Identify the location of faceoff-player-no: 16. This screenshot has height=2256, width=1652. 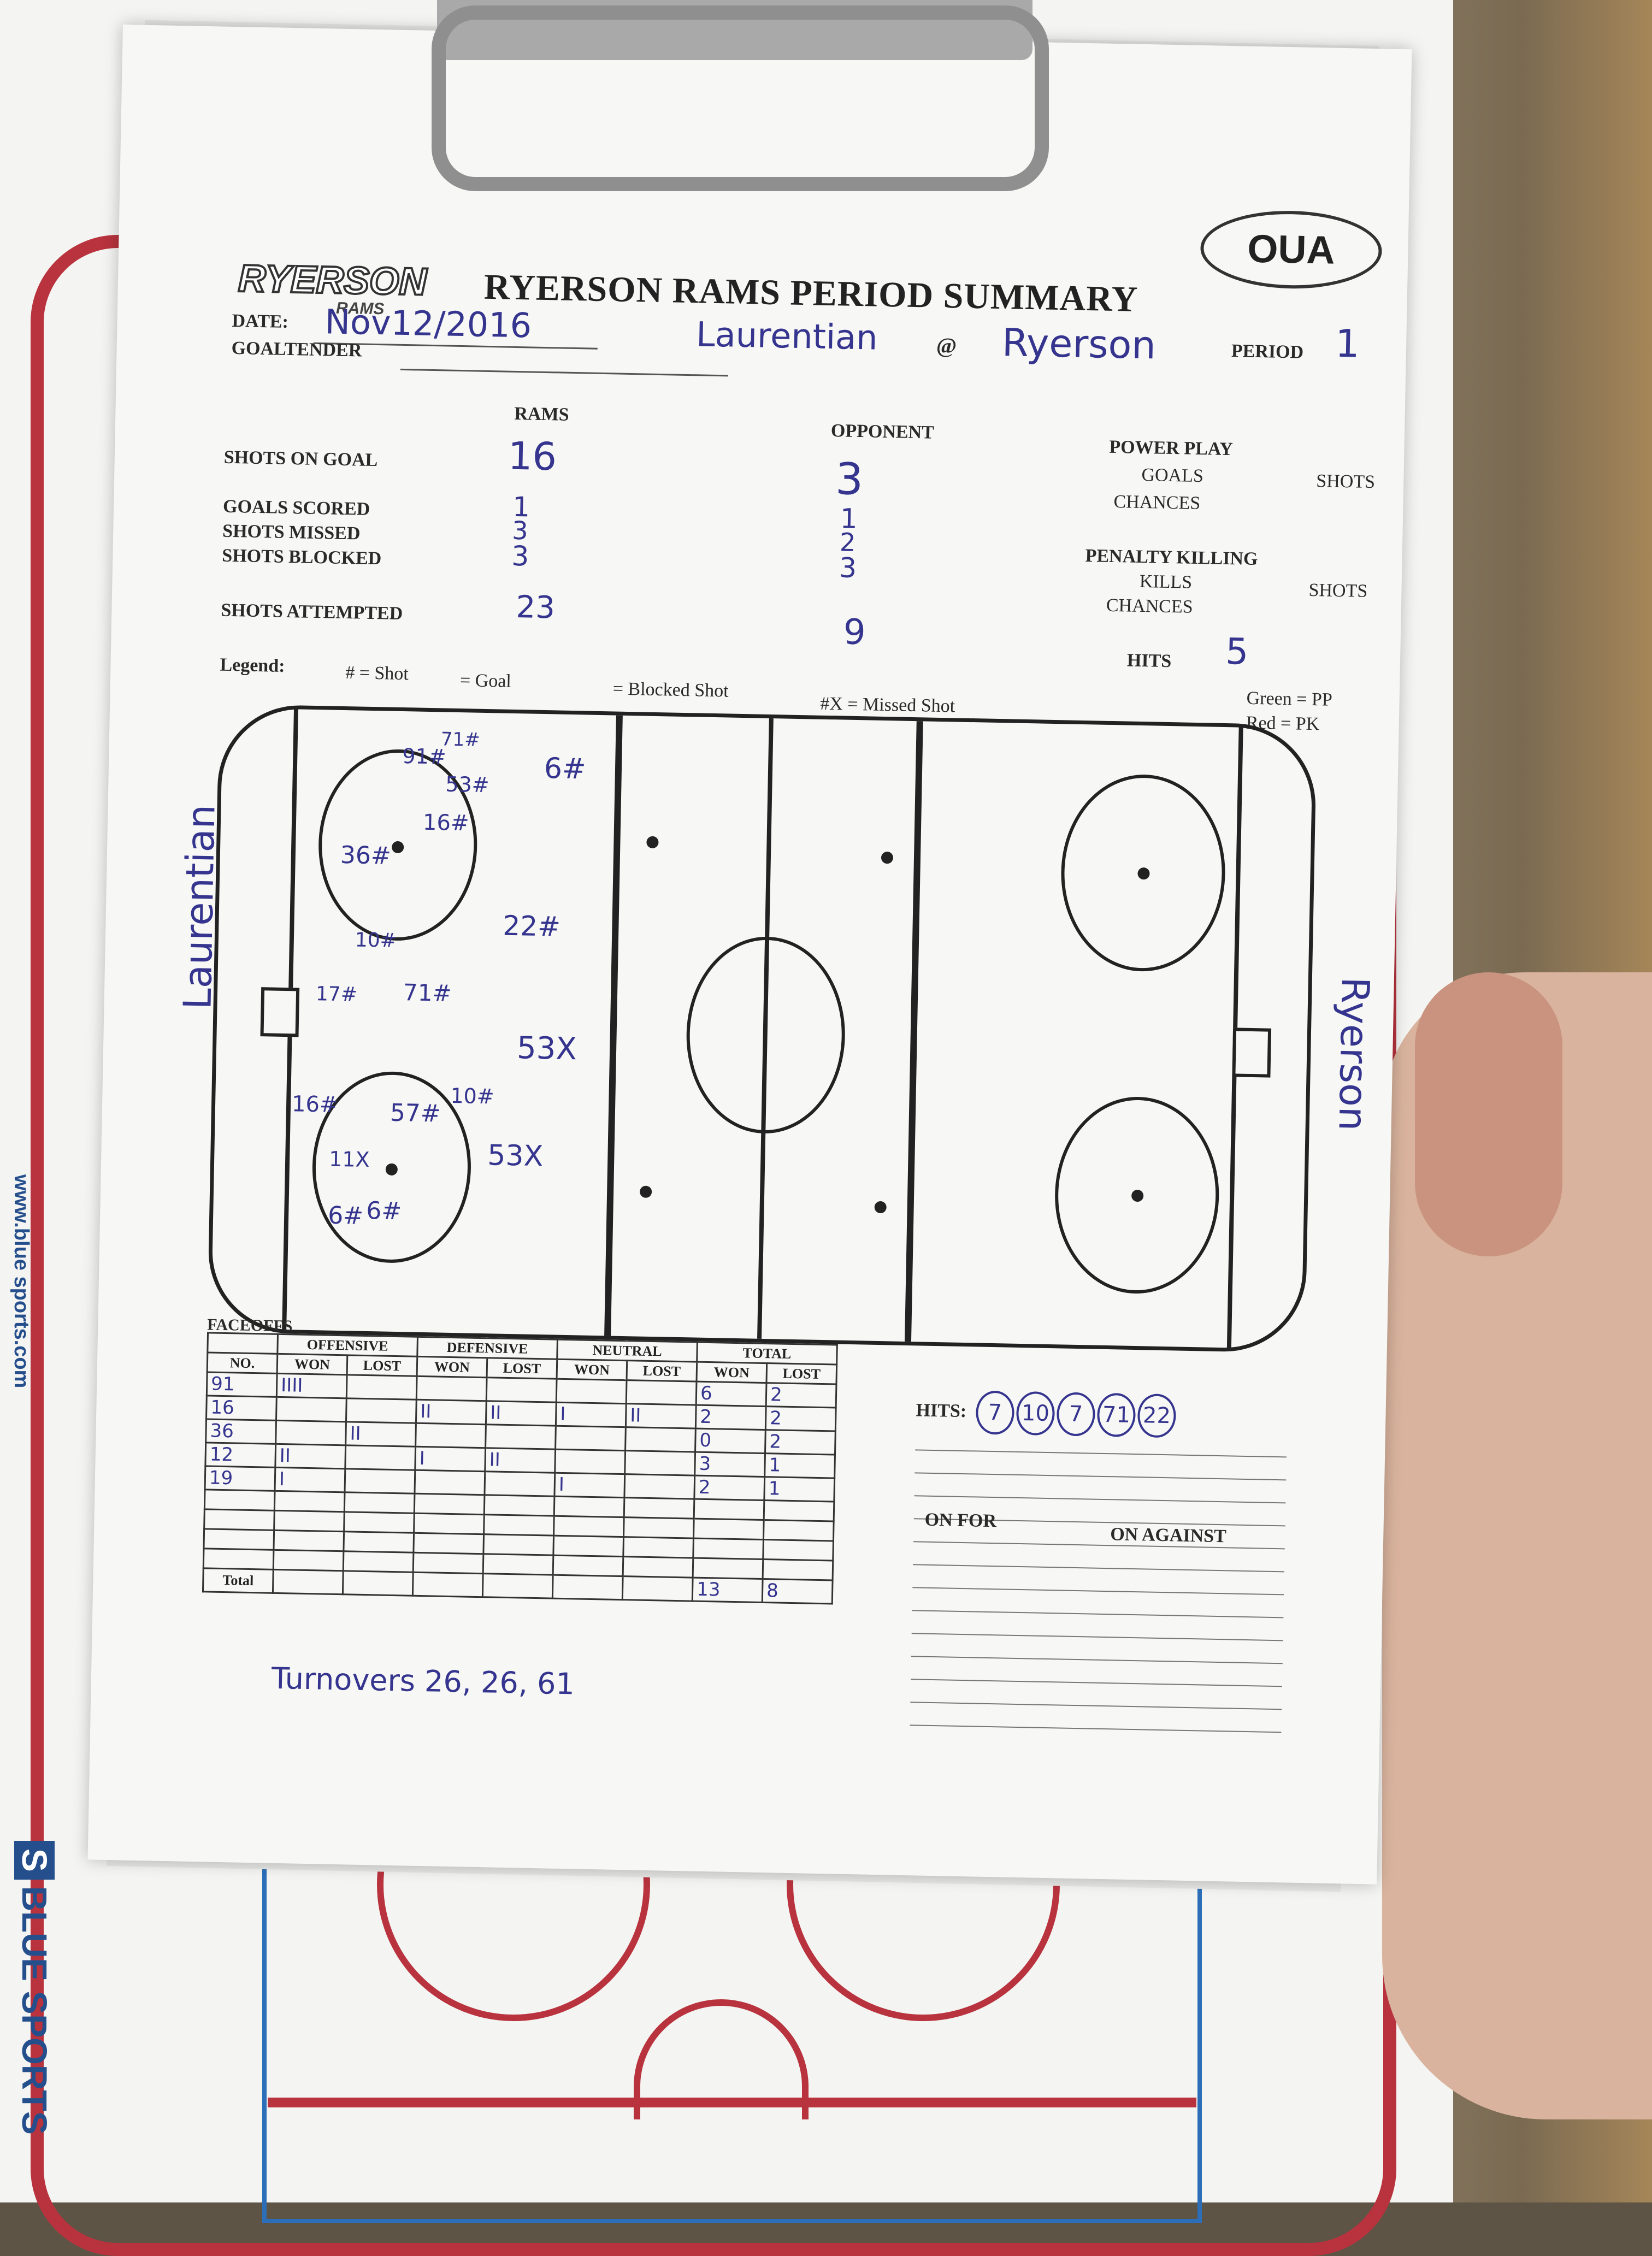
(241, 1408).